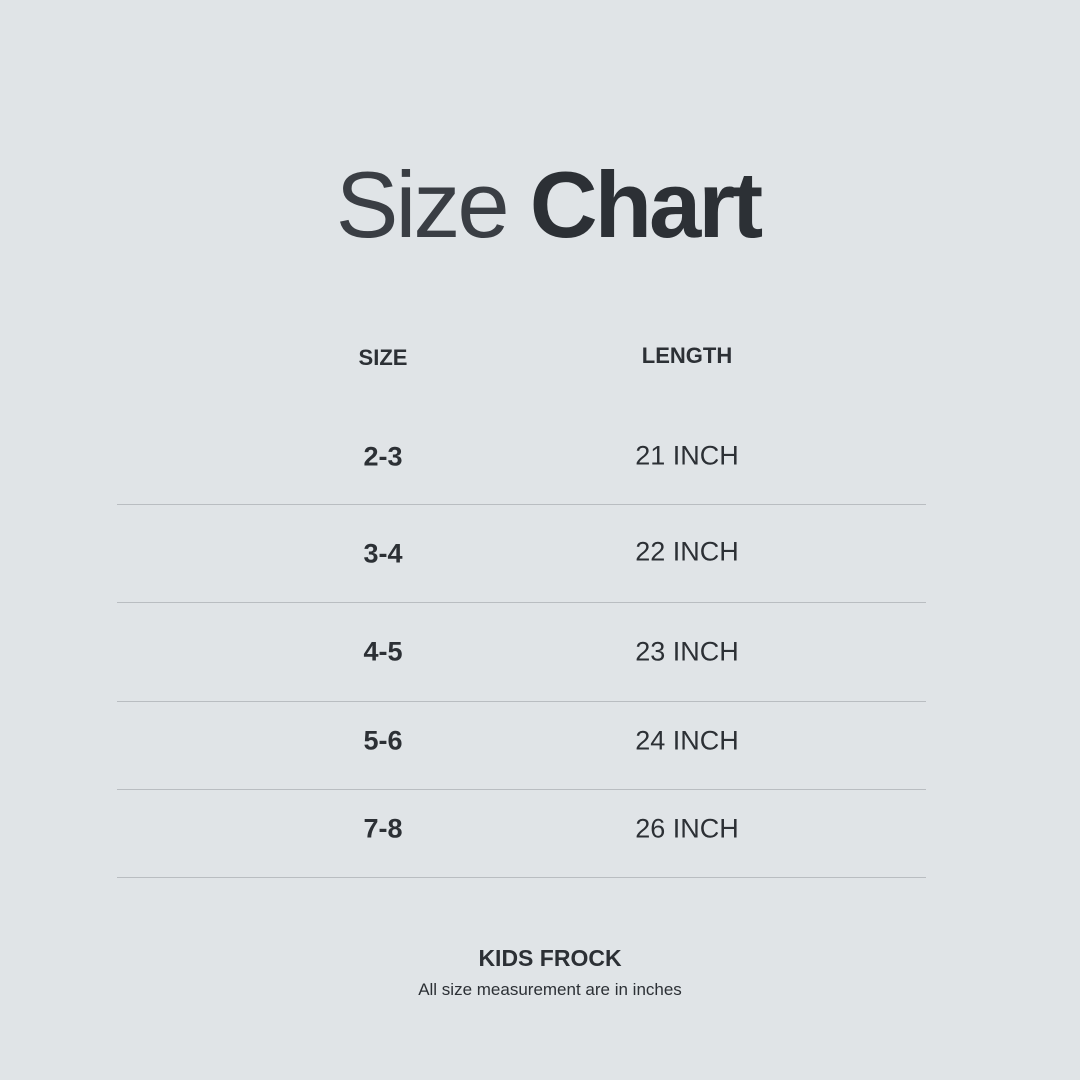 Image resolution: width=1080 pixels, height=1080 pixels. I want to click on length-cell: 24 INCH, so click(687, 740).